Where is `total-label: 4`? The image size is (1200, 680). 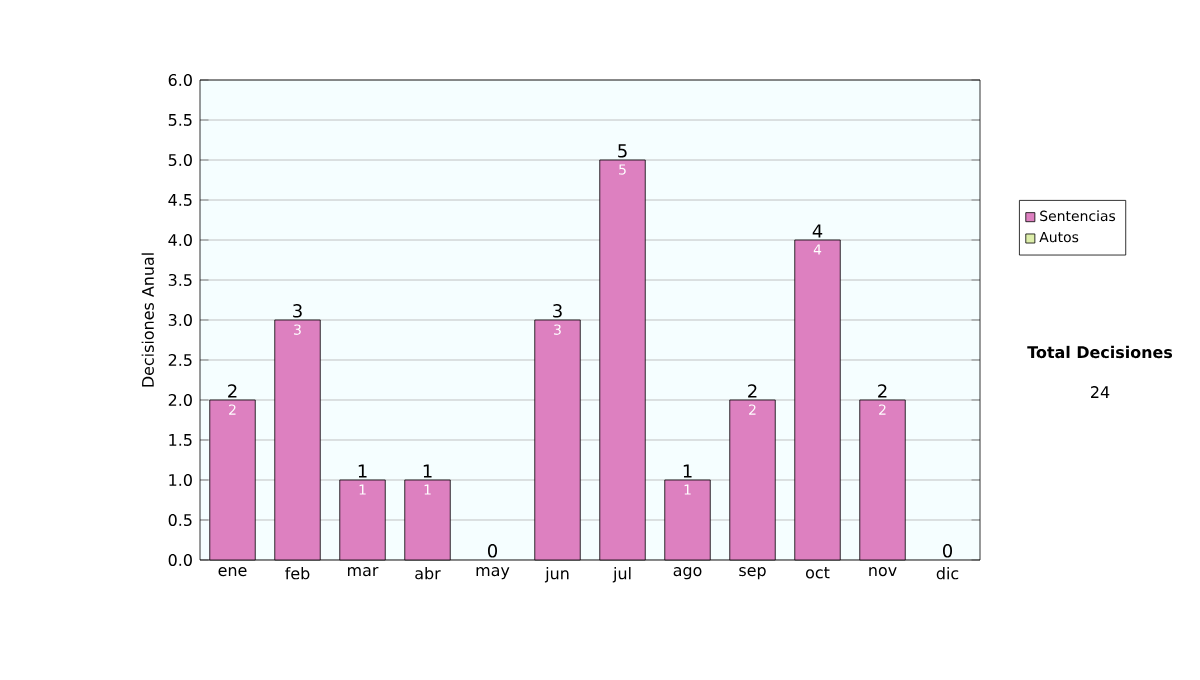
total-label: 4 is located at coordinates (817, 231).